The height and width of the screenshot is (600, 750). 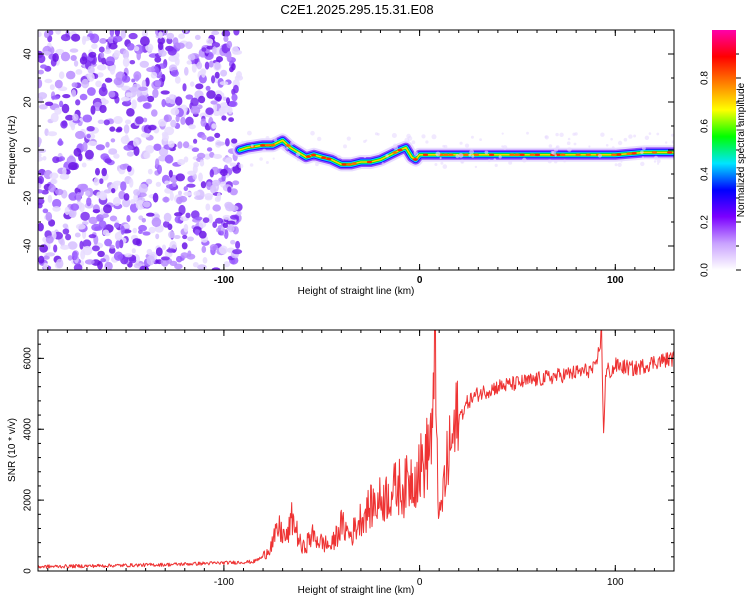 I want to click on y-tick-label: 20, so click(x=28, y=102).